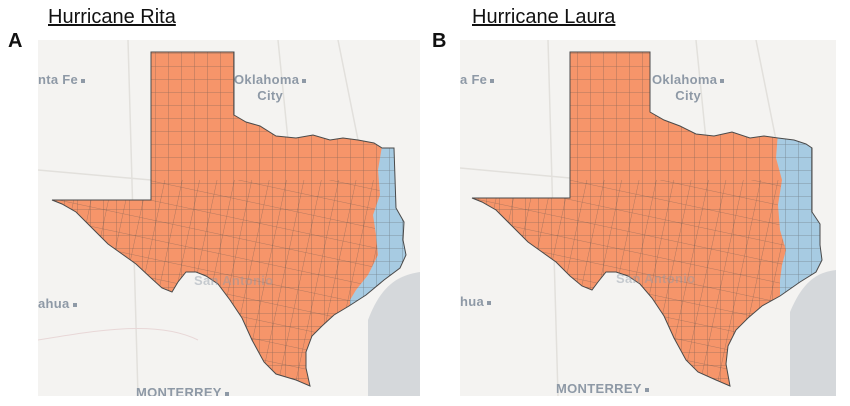  What do you see at coordinates (57, 304) in the screenshot?
I see `city-label-chihuahua: ahua` at bounding box center [57, 304].